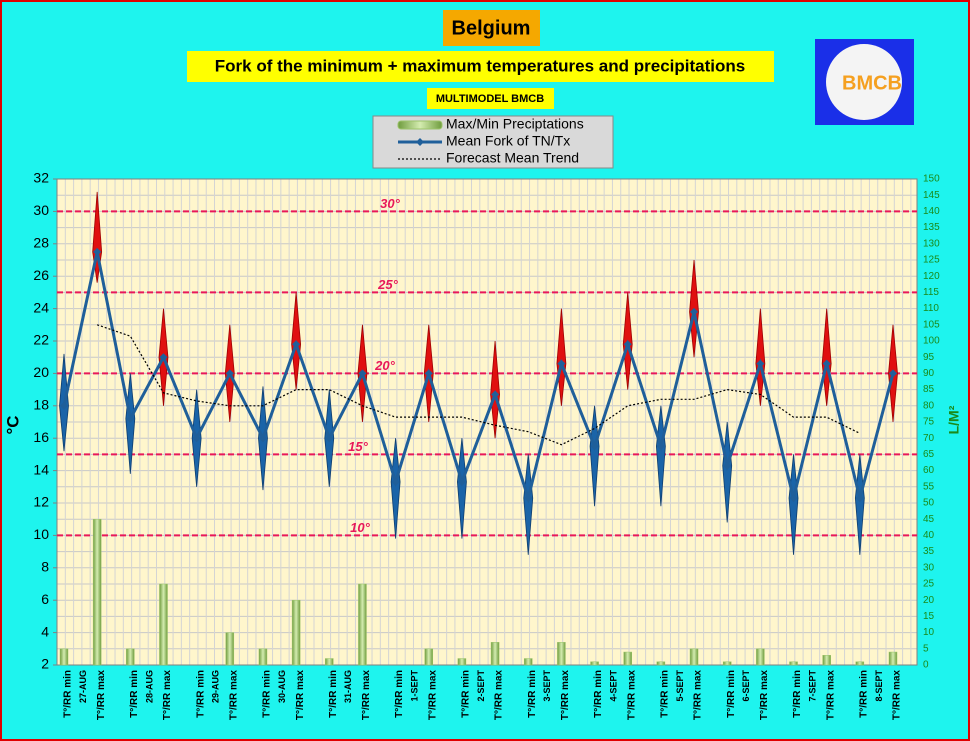 This screenshot has height=741, width=970. I want to click on y-tick-label: 16, so click(41, 437).